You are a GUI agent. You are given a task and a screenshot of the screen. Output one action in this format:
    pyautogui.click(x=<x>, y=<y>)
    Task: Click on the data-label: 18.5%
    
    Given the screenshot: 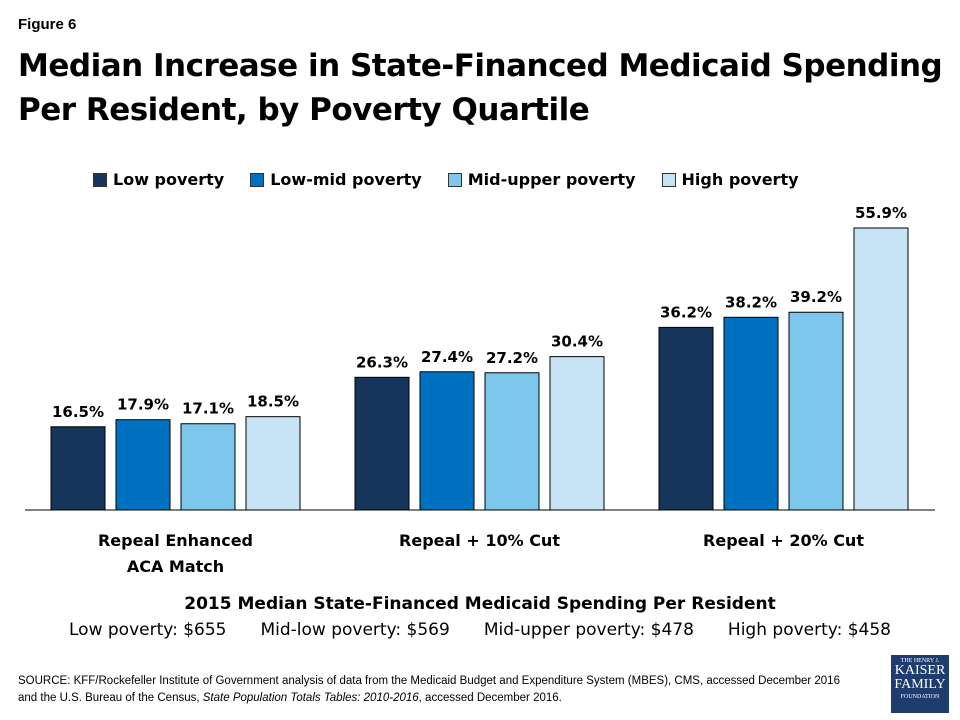 What is the action you would take?
    pyautogui.click(x=273, y=402)
    